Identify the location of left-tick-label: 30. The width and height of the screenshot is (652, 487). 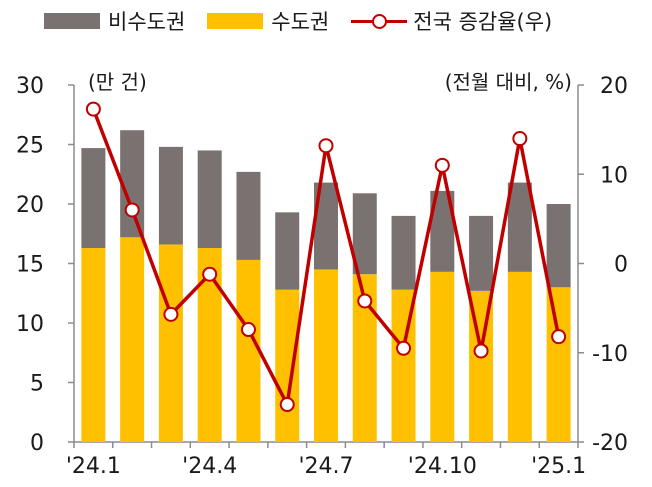
(30, 86).